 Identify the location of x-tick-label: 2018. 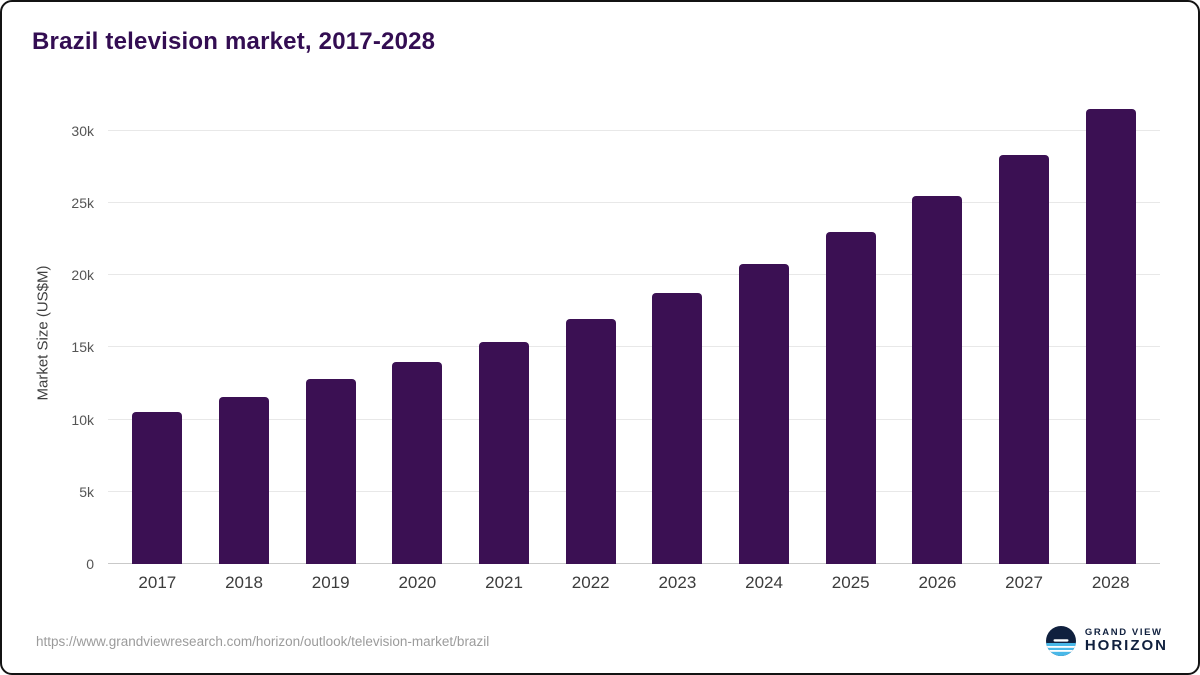
(244, 582).